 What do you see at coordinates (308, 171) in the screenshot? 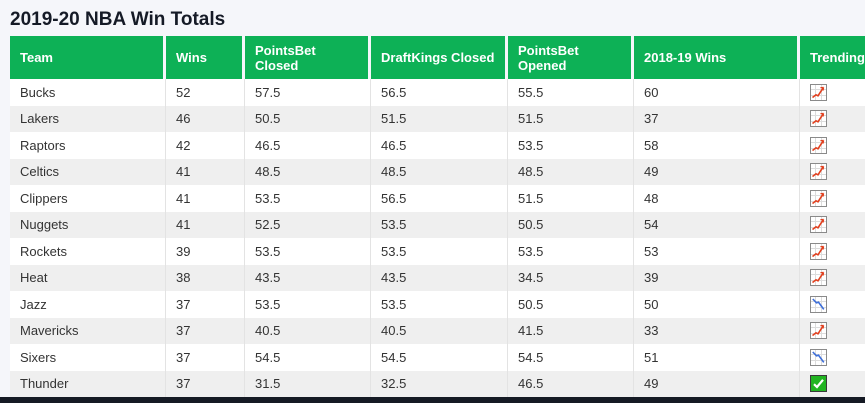
I see `cell-pointsbet-closed: 48.5` at bounding box center [308, 171].